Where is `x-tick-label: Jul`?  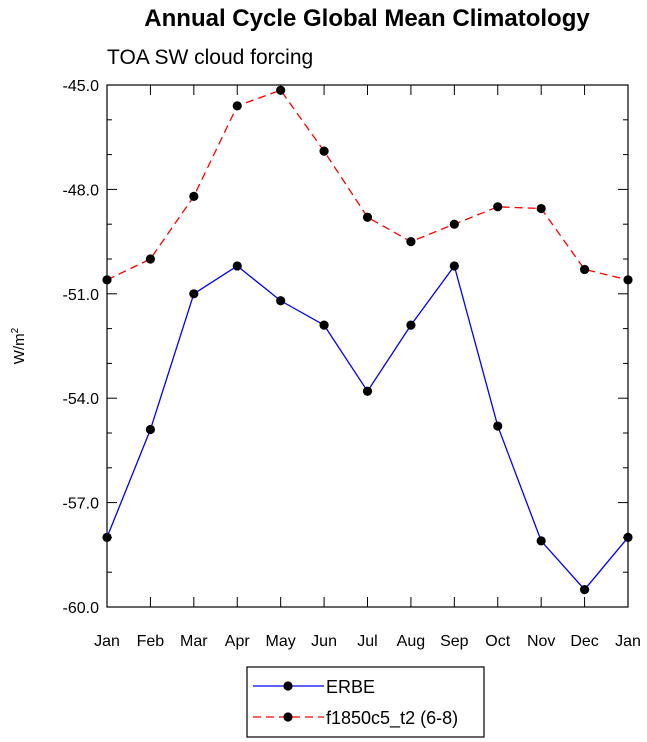
x-tick-label: Jul is located at coordinates (367, 641).